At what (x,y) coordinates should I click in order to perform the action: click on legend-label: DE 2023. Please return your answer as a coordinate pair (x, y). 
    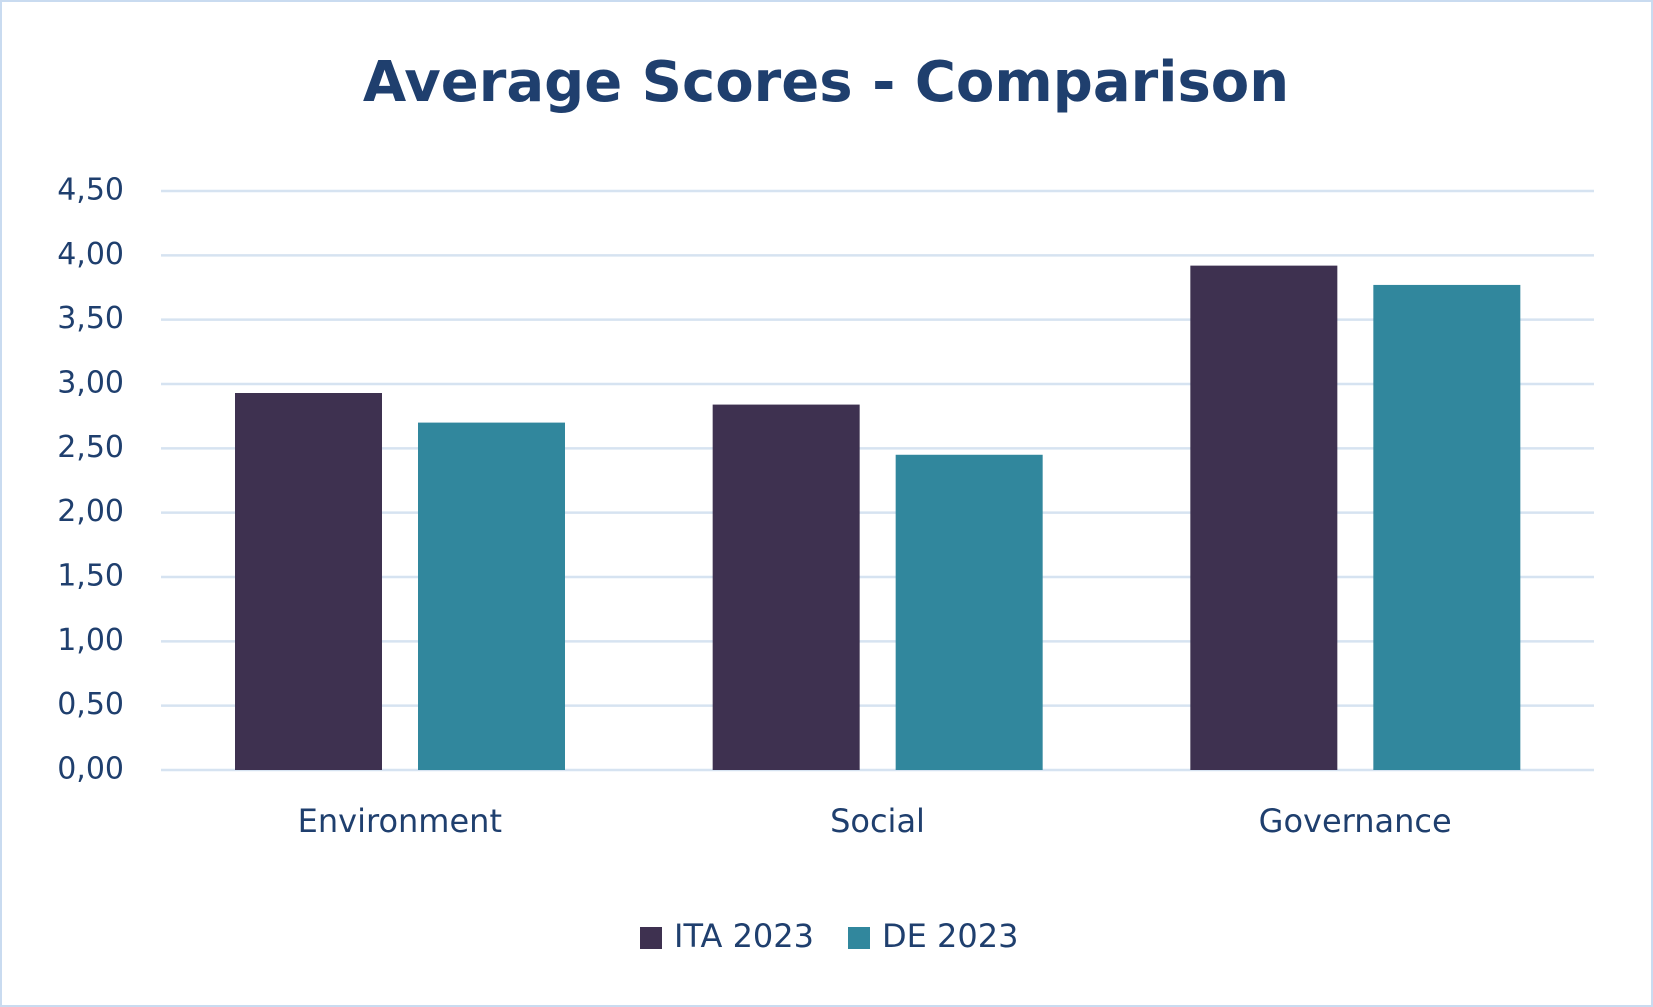
    Looking at the image, I should click on (950, 936).